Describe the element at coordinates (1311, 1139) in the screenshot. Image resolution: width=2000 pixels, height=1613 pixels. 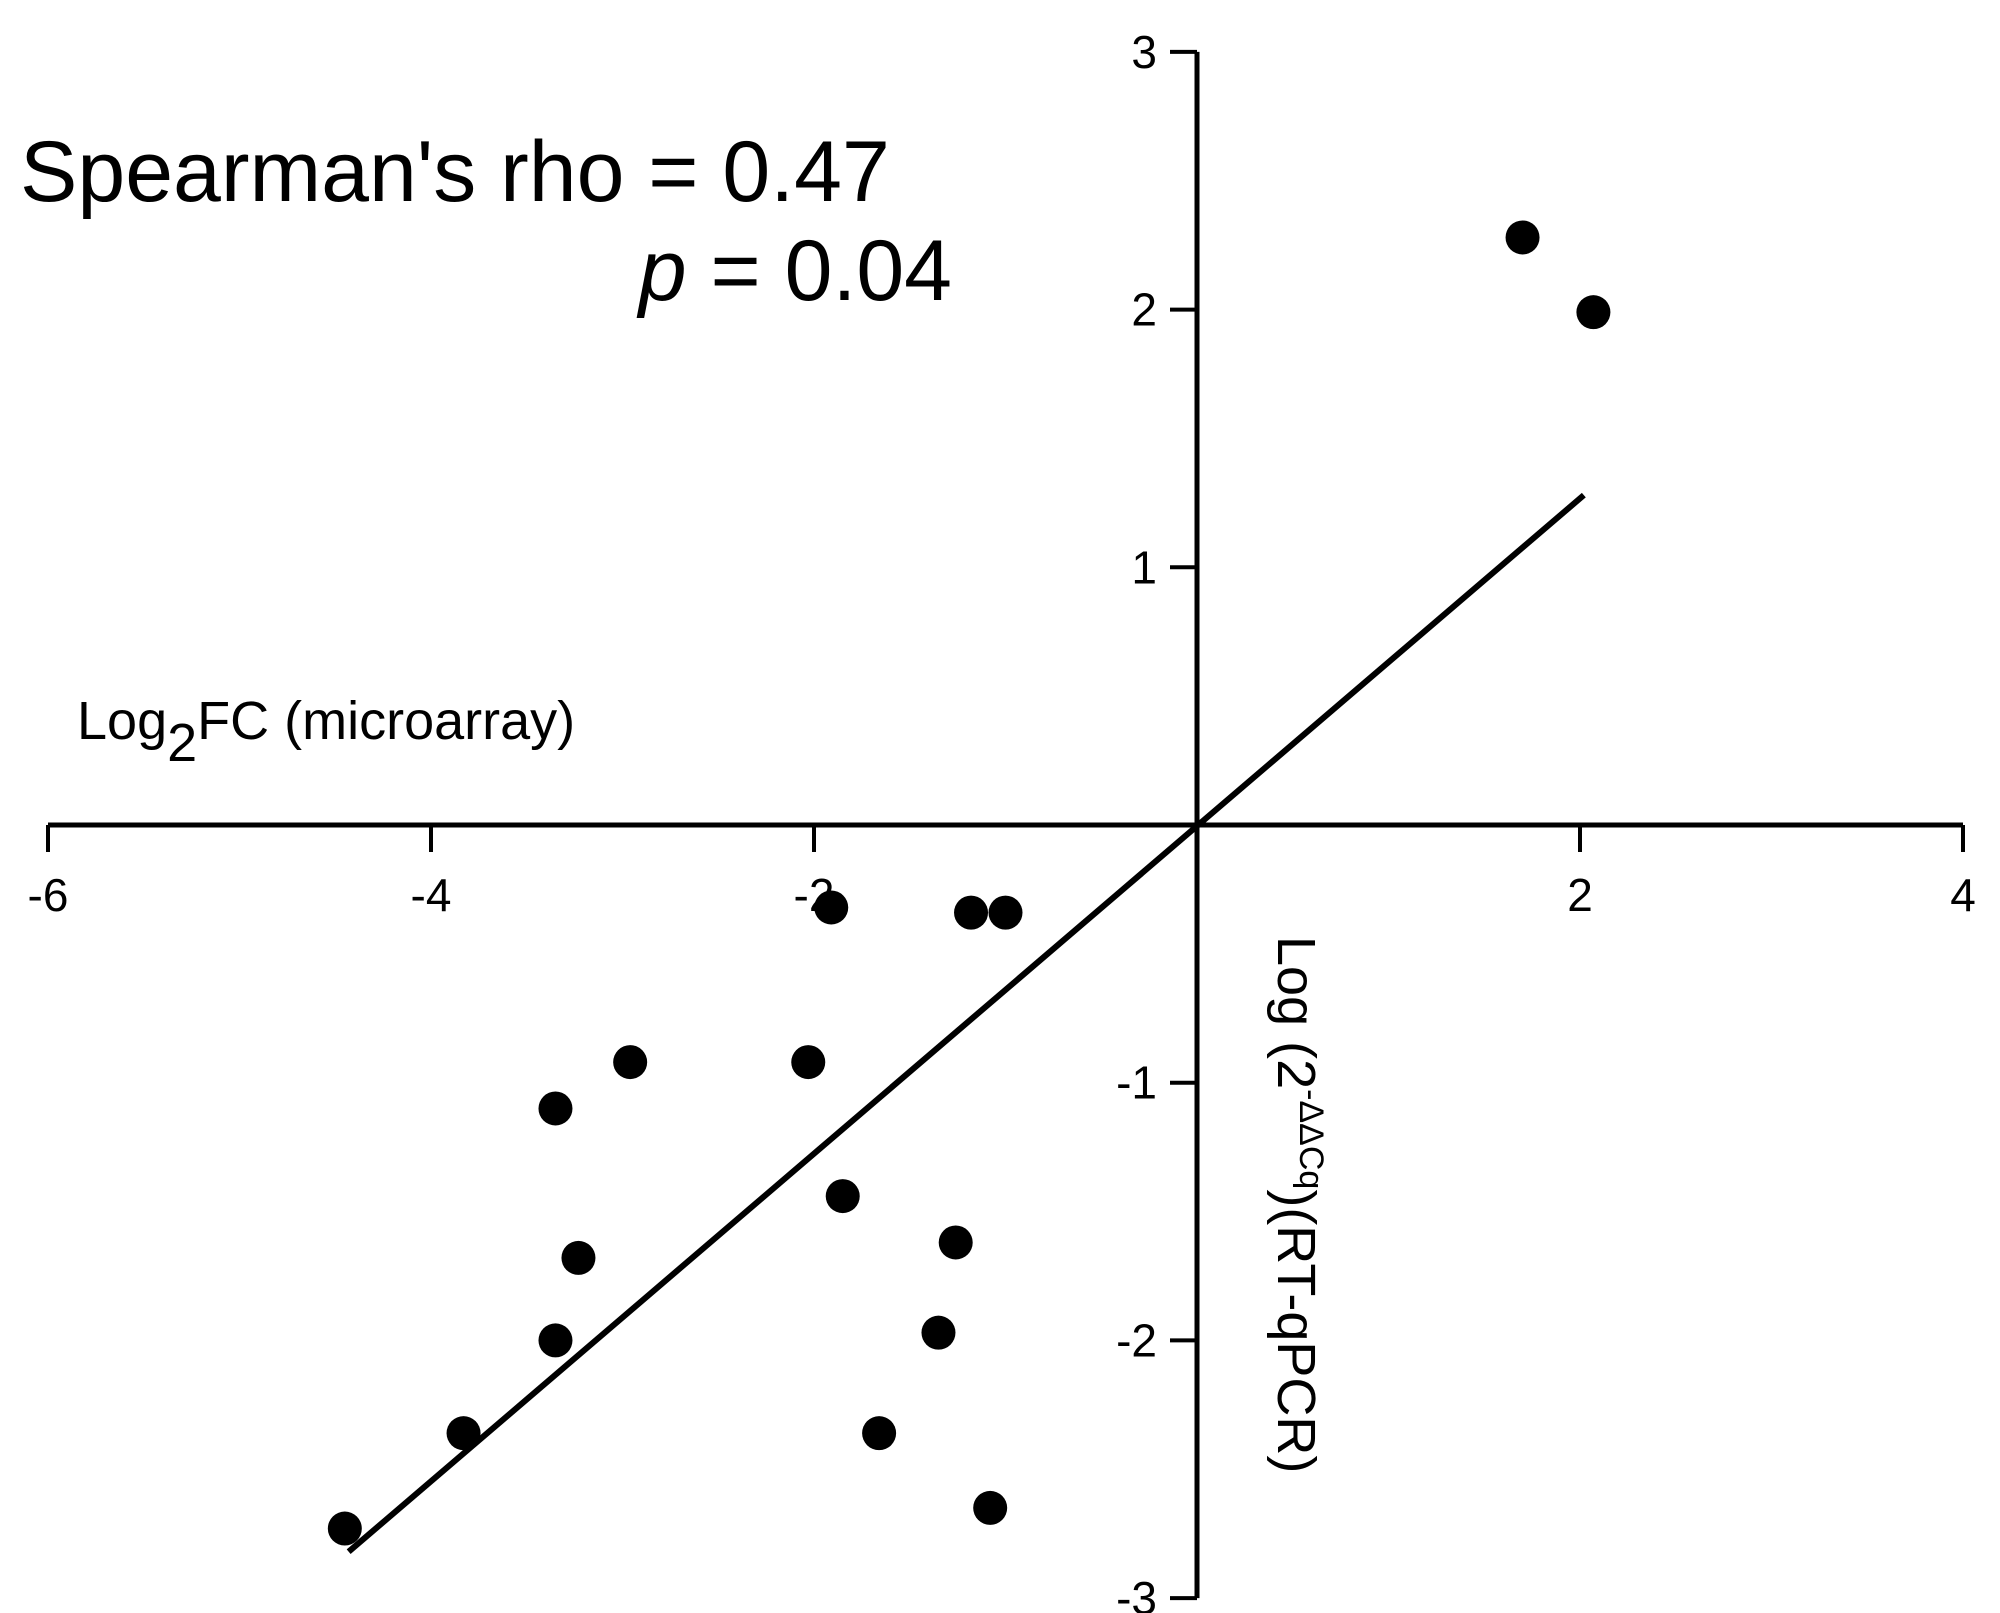
I see `y-label-sup: -ΔΔCq` at that location.